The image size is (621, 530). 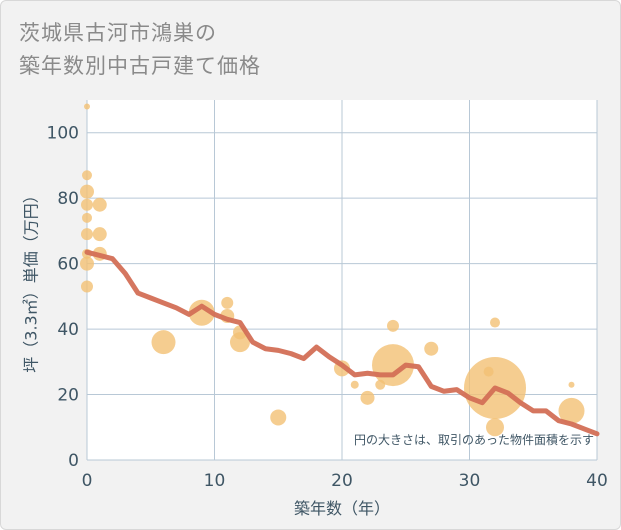 I want to click on size-legend-note: 円の大きさは、取引のあった物件面積を示す, so click(x=474, y=439).